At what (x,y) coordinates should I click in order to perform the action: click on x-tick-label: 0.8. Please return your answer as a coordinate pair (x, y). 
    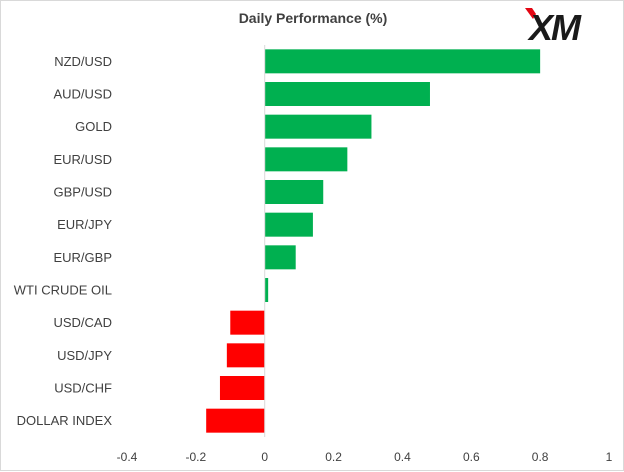
    Looking at the image, I should click on (540, 457).